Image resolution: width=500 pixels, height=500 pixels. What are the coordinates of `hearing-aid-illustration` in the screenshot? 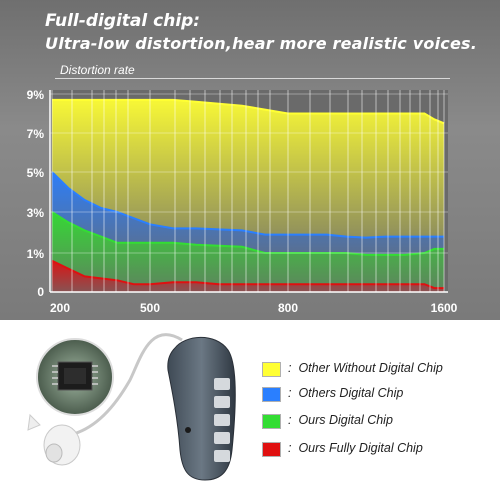 It's located at (131, 407).